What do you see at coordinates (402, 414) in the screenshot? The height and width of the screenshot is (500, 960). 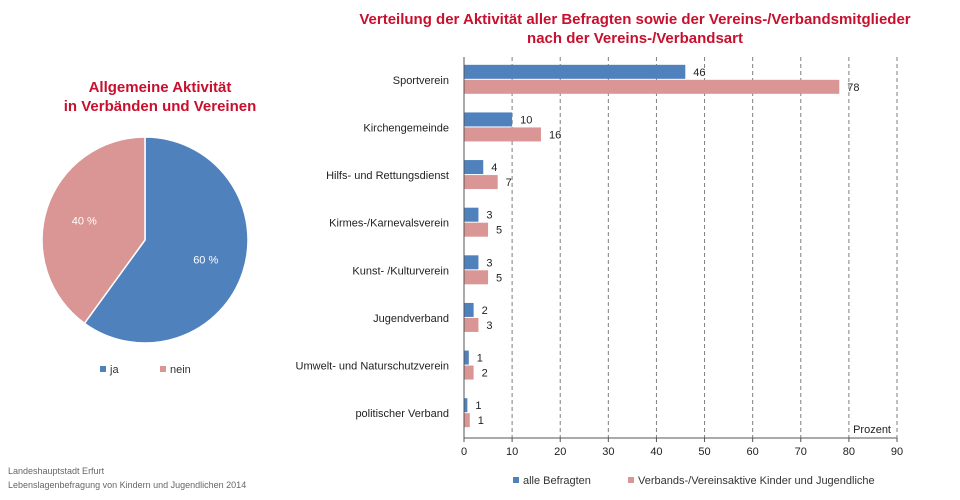 I see `category-label: politischer Verband` at bounding box center [402, 414].